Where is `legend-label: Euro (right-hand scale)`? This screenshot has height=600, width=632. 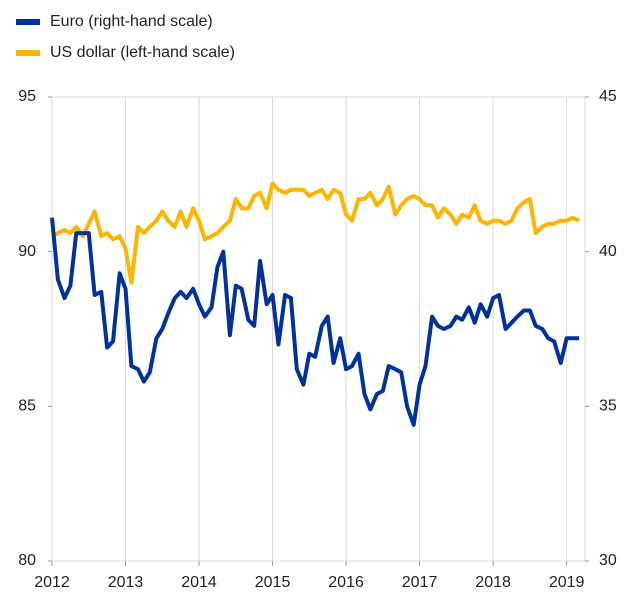
legend-label: Euro (right-hand scale) is located at coordinates (131, 21).